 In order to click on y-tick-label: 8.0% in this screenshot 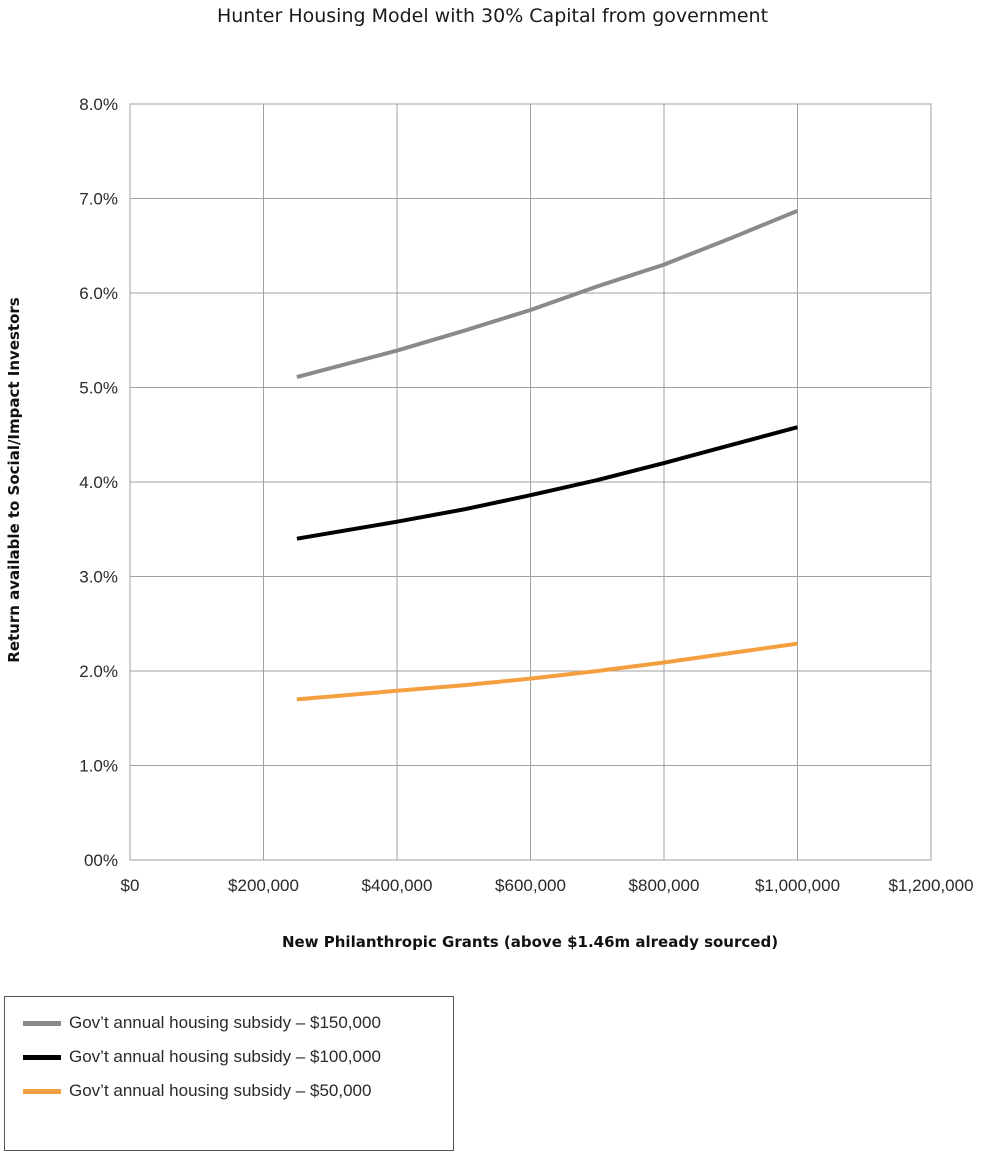, I will do `click(98, 104)`.